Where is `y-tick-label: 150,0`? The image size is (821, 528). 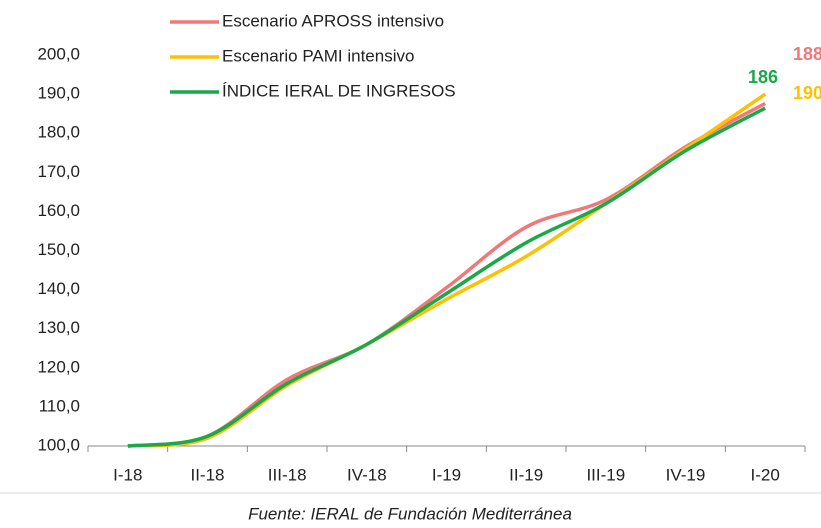 y-tick-label: 150,0 is located at coordinates (58, 249).